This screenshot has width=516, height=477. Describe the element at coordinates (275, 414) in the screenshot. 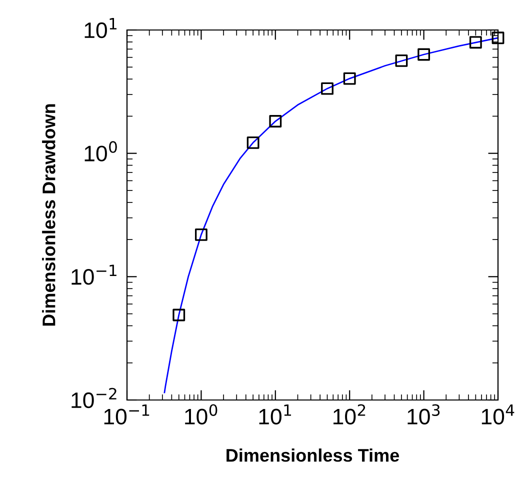

I see `x-tick-label: 10$^{1}$` at that location.